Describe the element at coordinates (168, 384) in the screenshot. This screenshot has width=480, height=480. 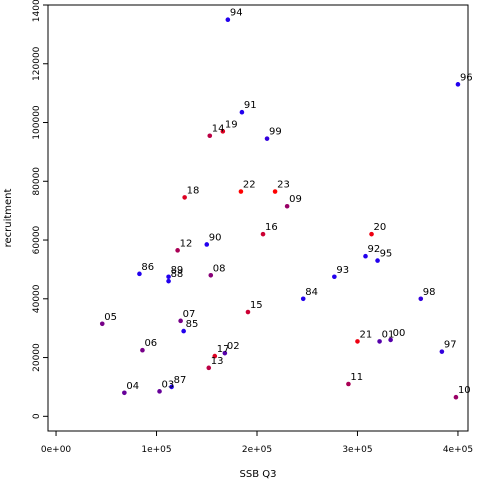
I see `data-point-label: 03` at that location.